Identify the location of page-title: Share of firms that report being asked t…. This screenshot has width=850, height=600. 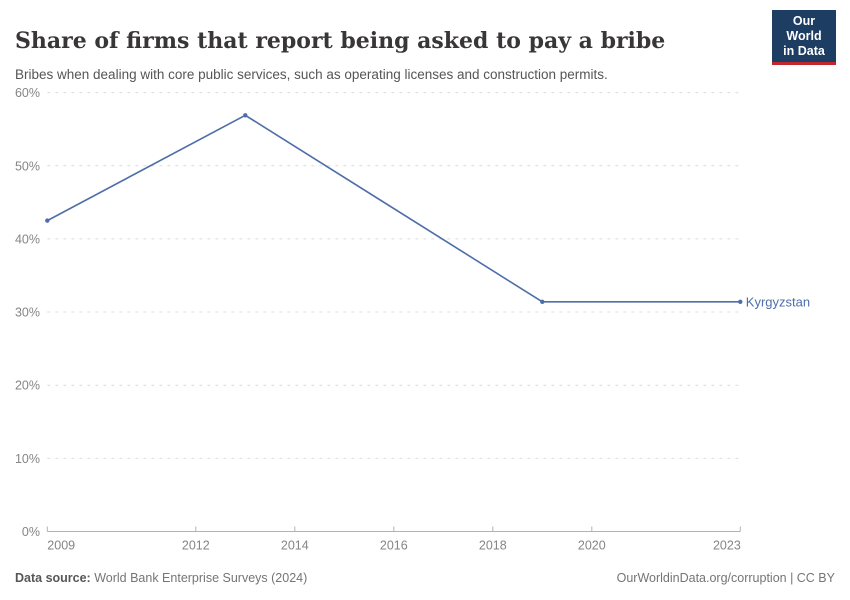
(340, 40).